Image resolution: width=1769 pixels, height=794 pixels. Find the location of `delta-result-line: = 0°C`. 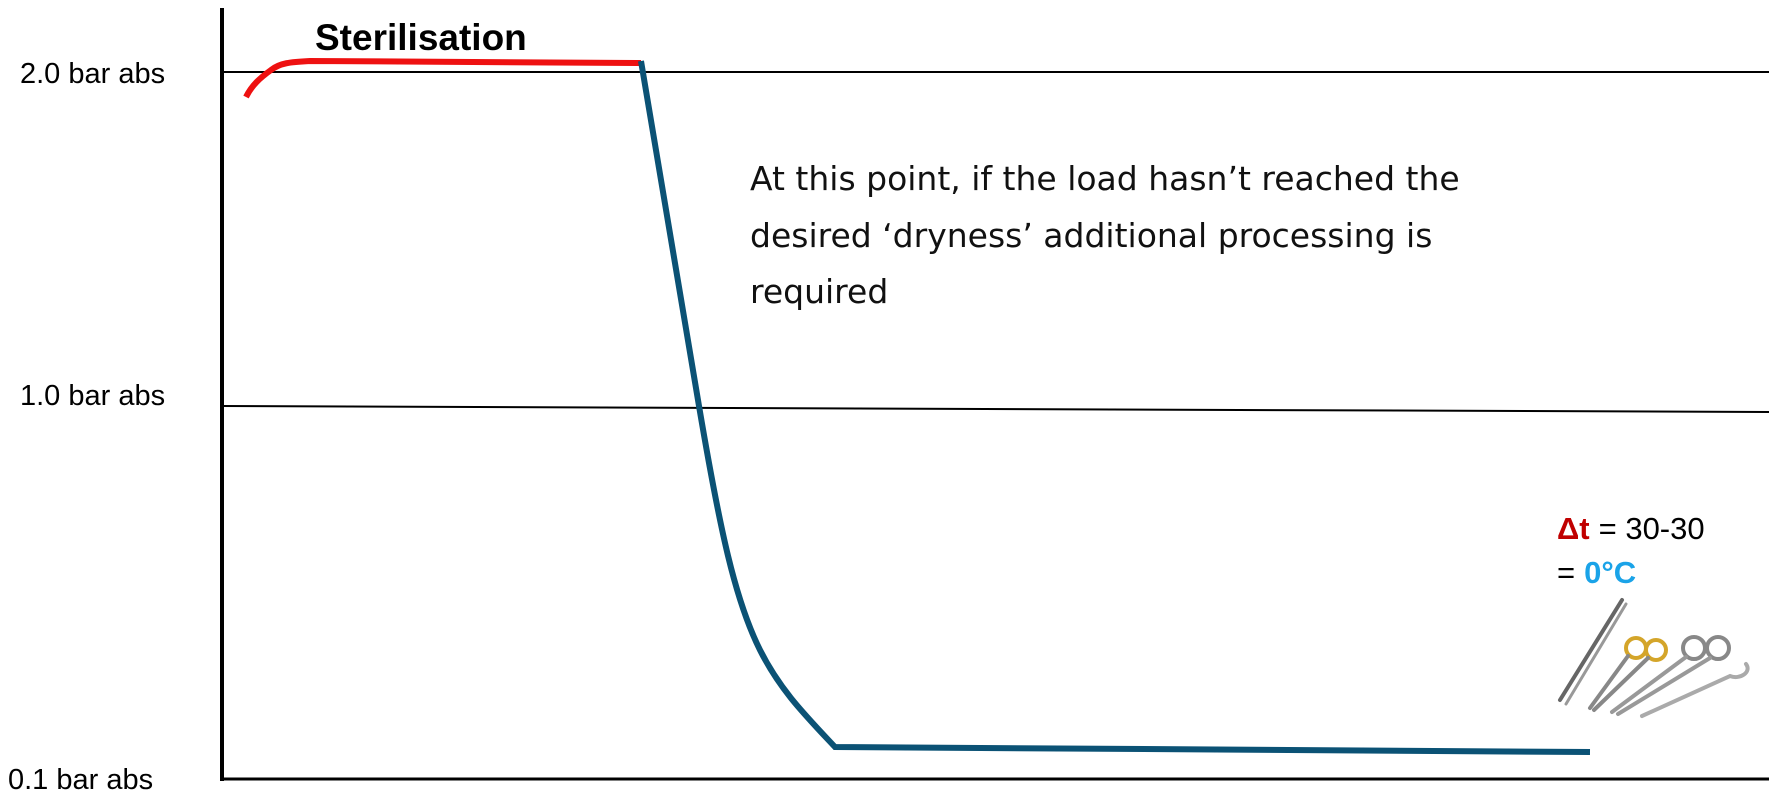

delta-result-line: = 0°C is located at coordinates (1596, 572).